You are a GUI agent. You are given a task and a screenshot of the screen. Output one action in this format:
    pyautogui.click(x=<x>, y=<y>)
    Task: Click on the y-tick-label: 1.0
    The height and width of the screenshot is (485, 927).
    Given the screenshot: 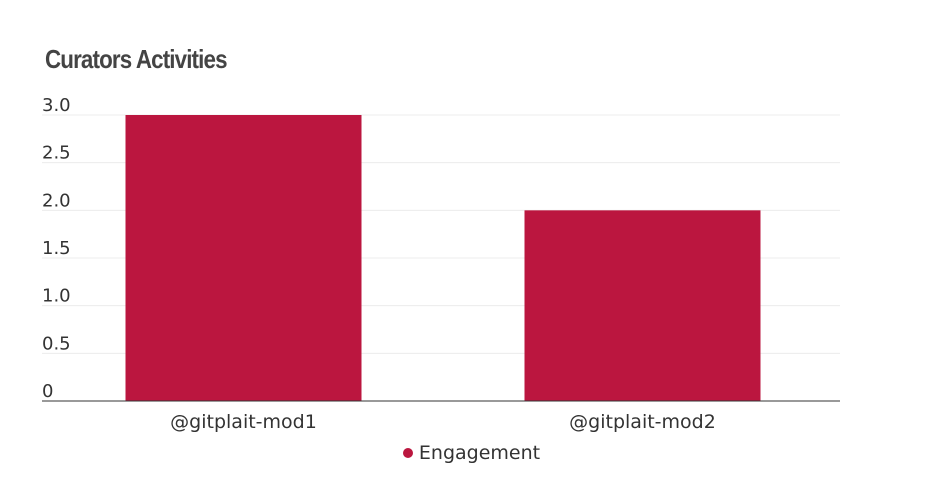 What is the action you would take?
    pyautogui.click(x=56, y=296)
    